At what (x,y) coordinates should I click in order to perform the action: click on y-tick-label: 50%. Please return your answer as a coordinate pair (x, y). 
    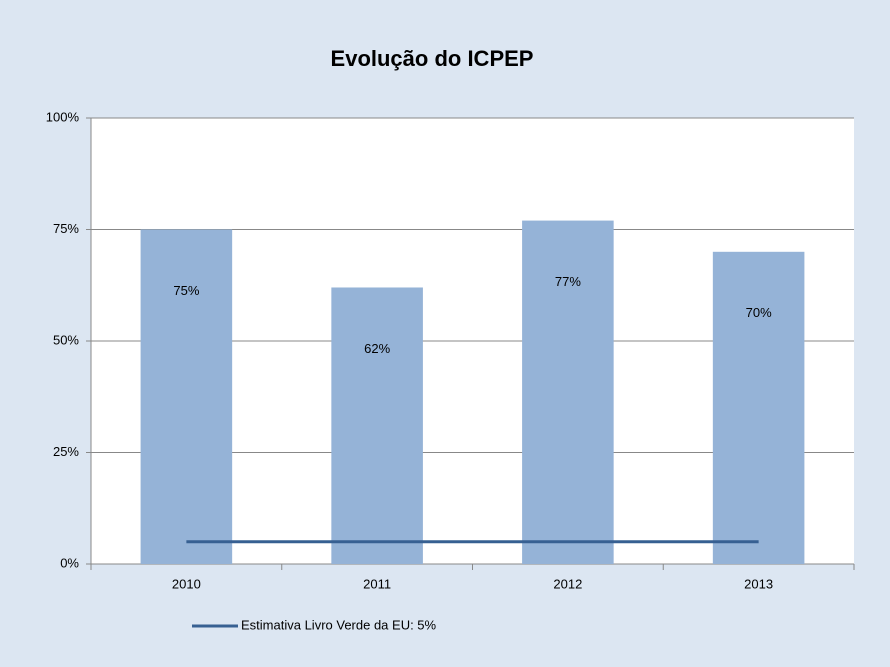
    Looking at the image, I should click on (66, 339).